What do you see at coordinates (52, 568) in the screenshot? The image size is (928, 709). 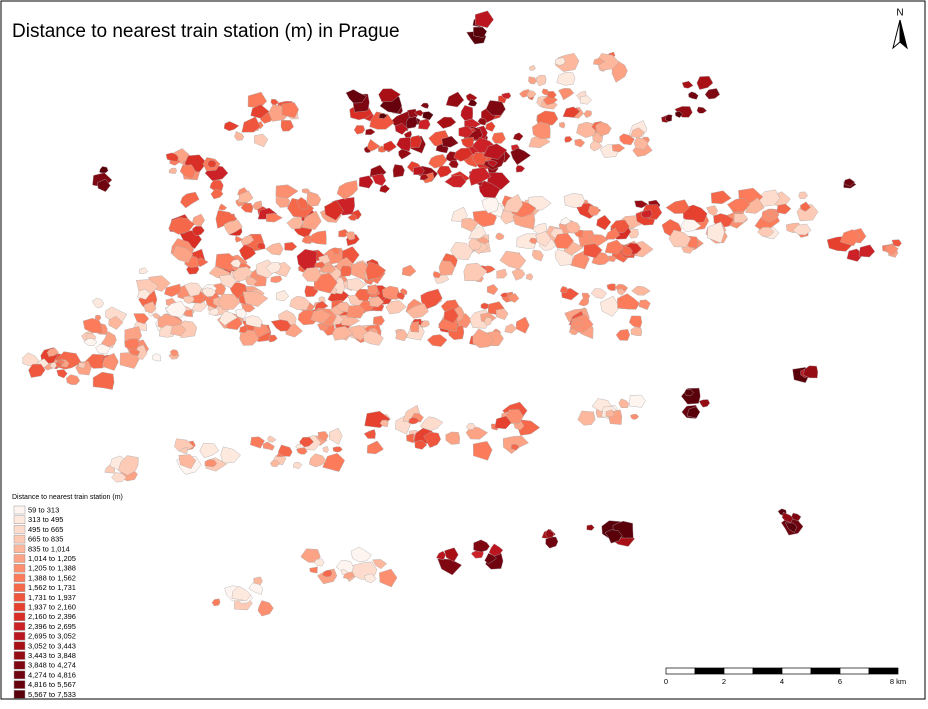 I see `legend-label: 1,205 to 1,388` at bounding box center [52, 568].